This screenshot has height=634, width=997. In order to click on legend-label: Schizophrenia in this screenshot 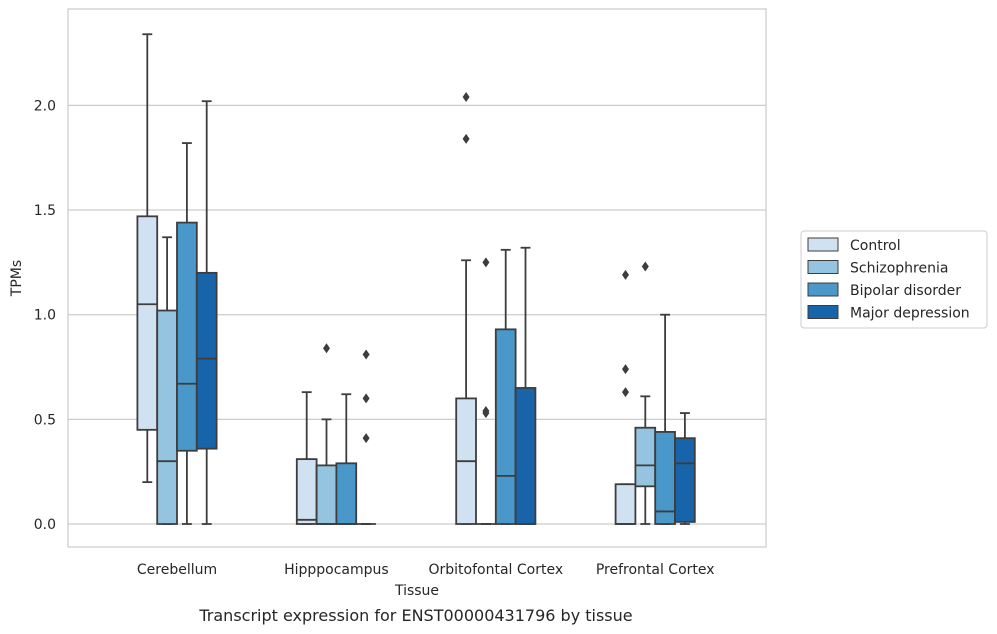, I will do `click(899, 269)`.